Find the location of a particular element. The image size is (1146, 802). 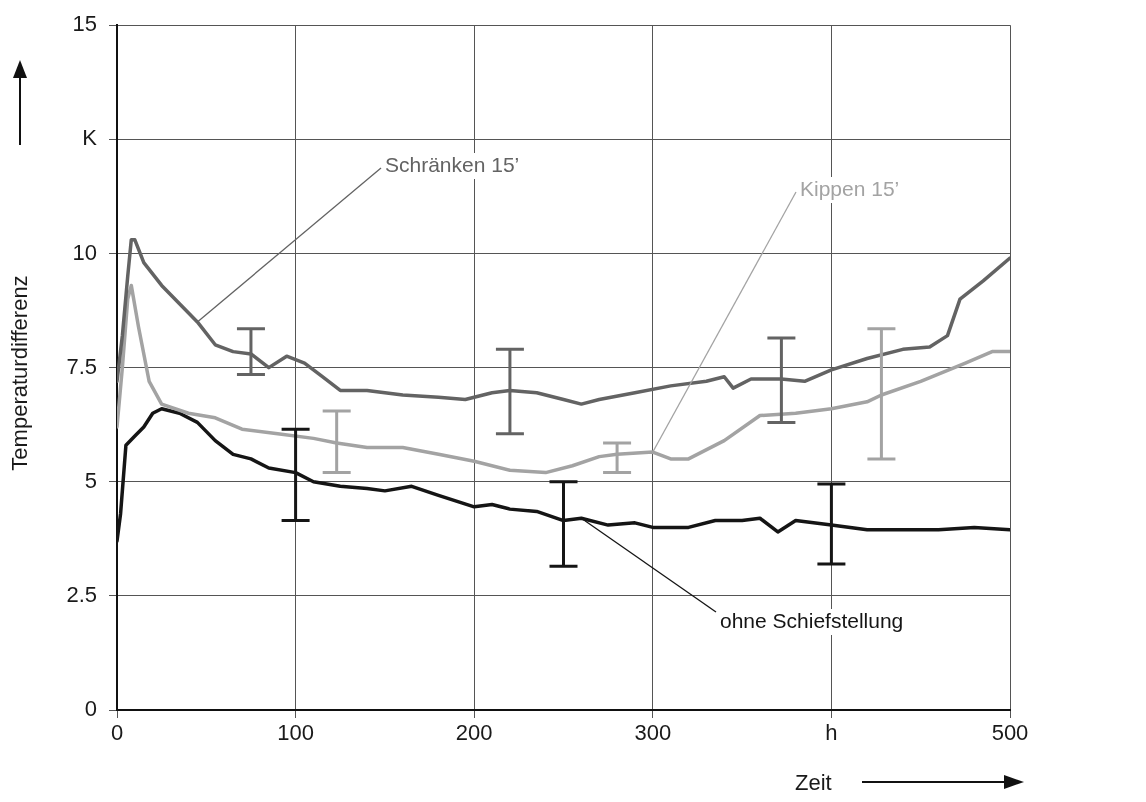

y-tick-label: 15 is located at coordinates (84, 24).